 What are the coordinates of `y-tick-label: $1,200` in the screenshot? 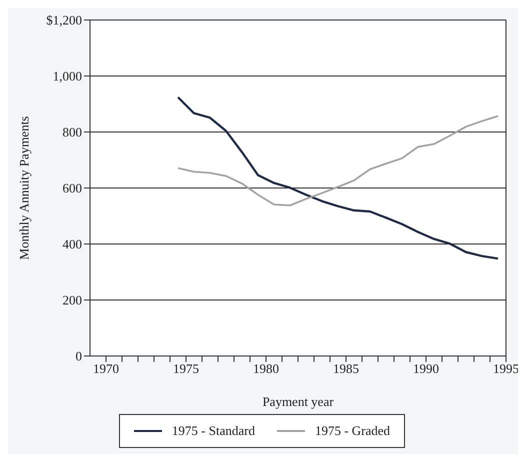 It's located at (64, 20).